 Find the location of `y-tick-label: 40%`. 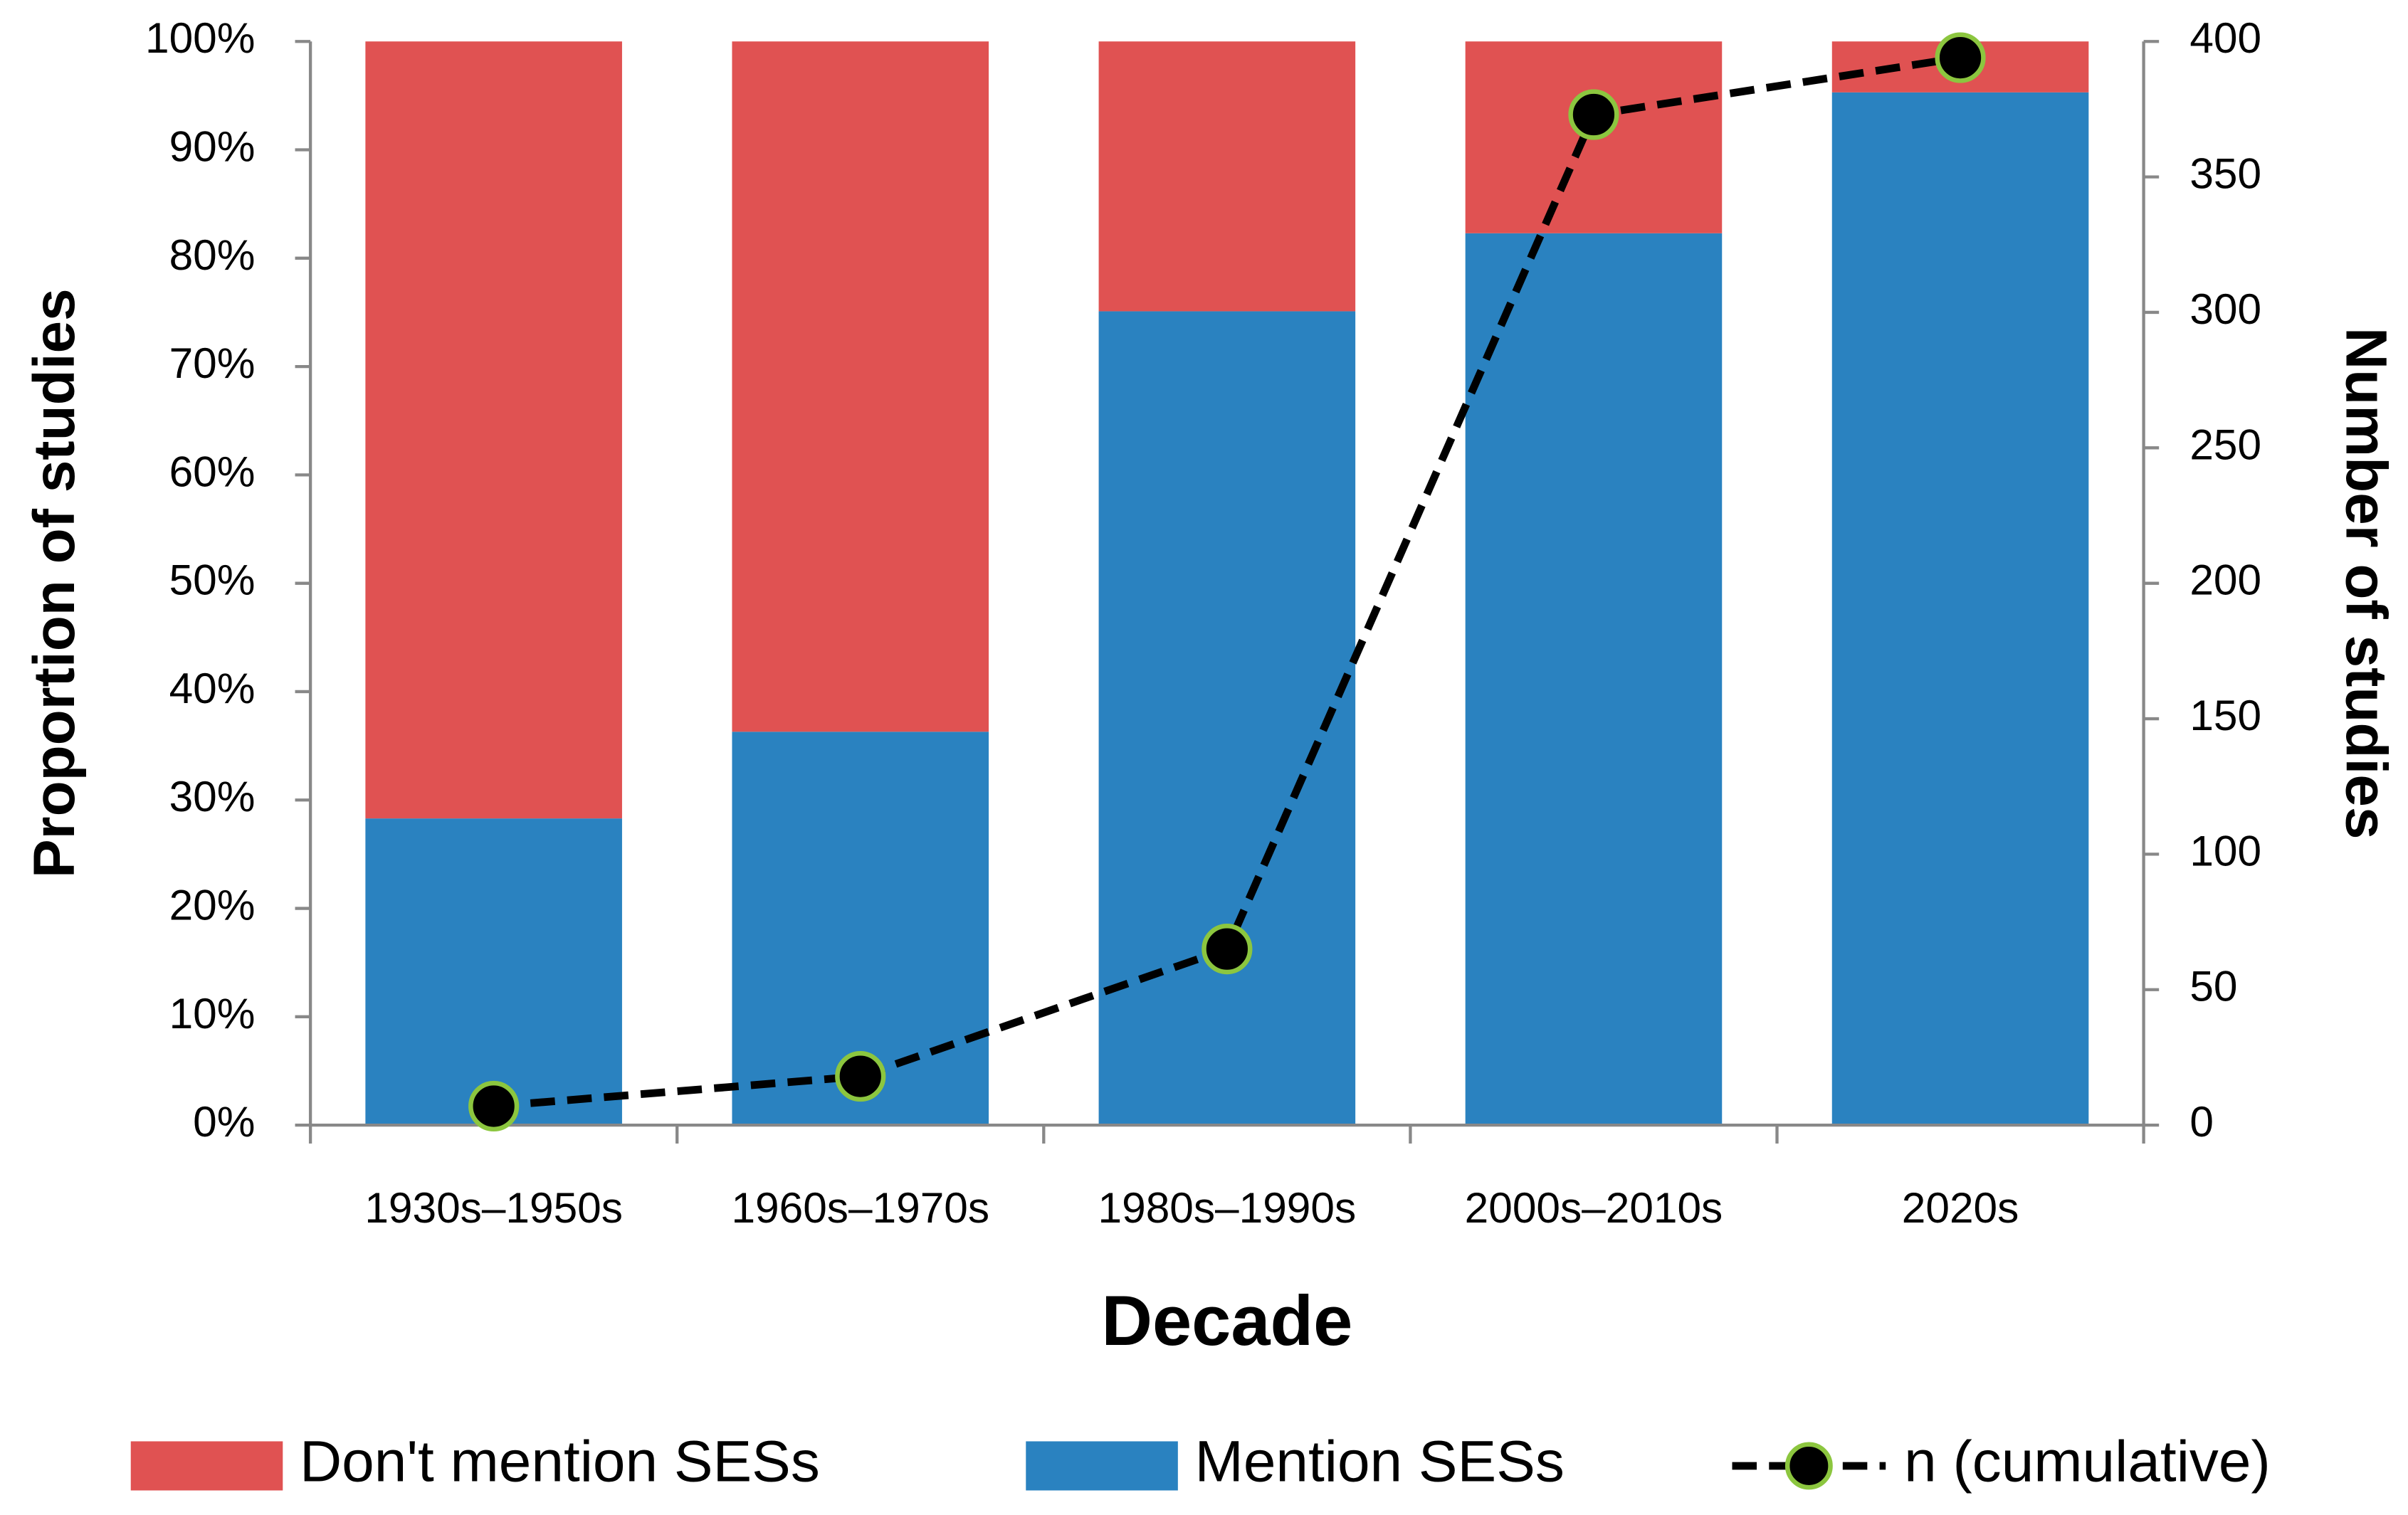

y-tick-label: 40% is located at coordinates (213, 688).